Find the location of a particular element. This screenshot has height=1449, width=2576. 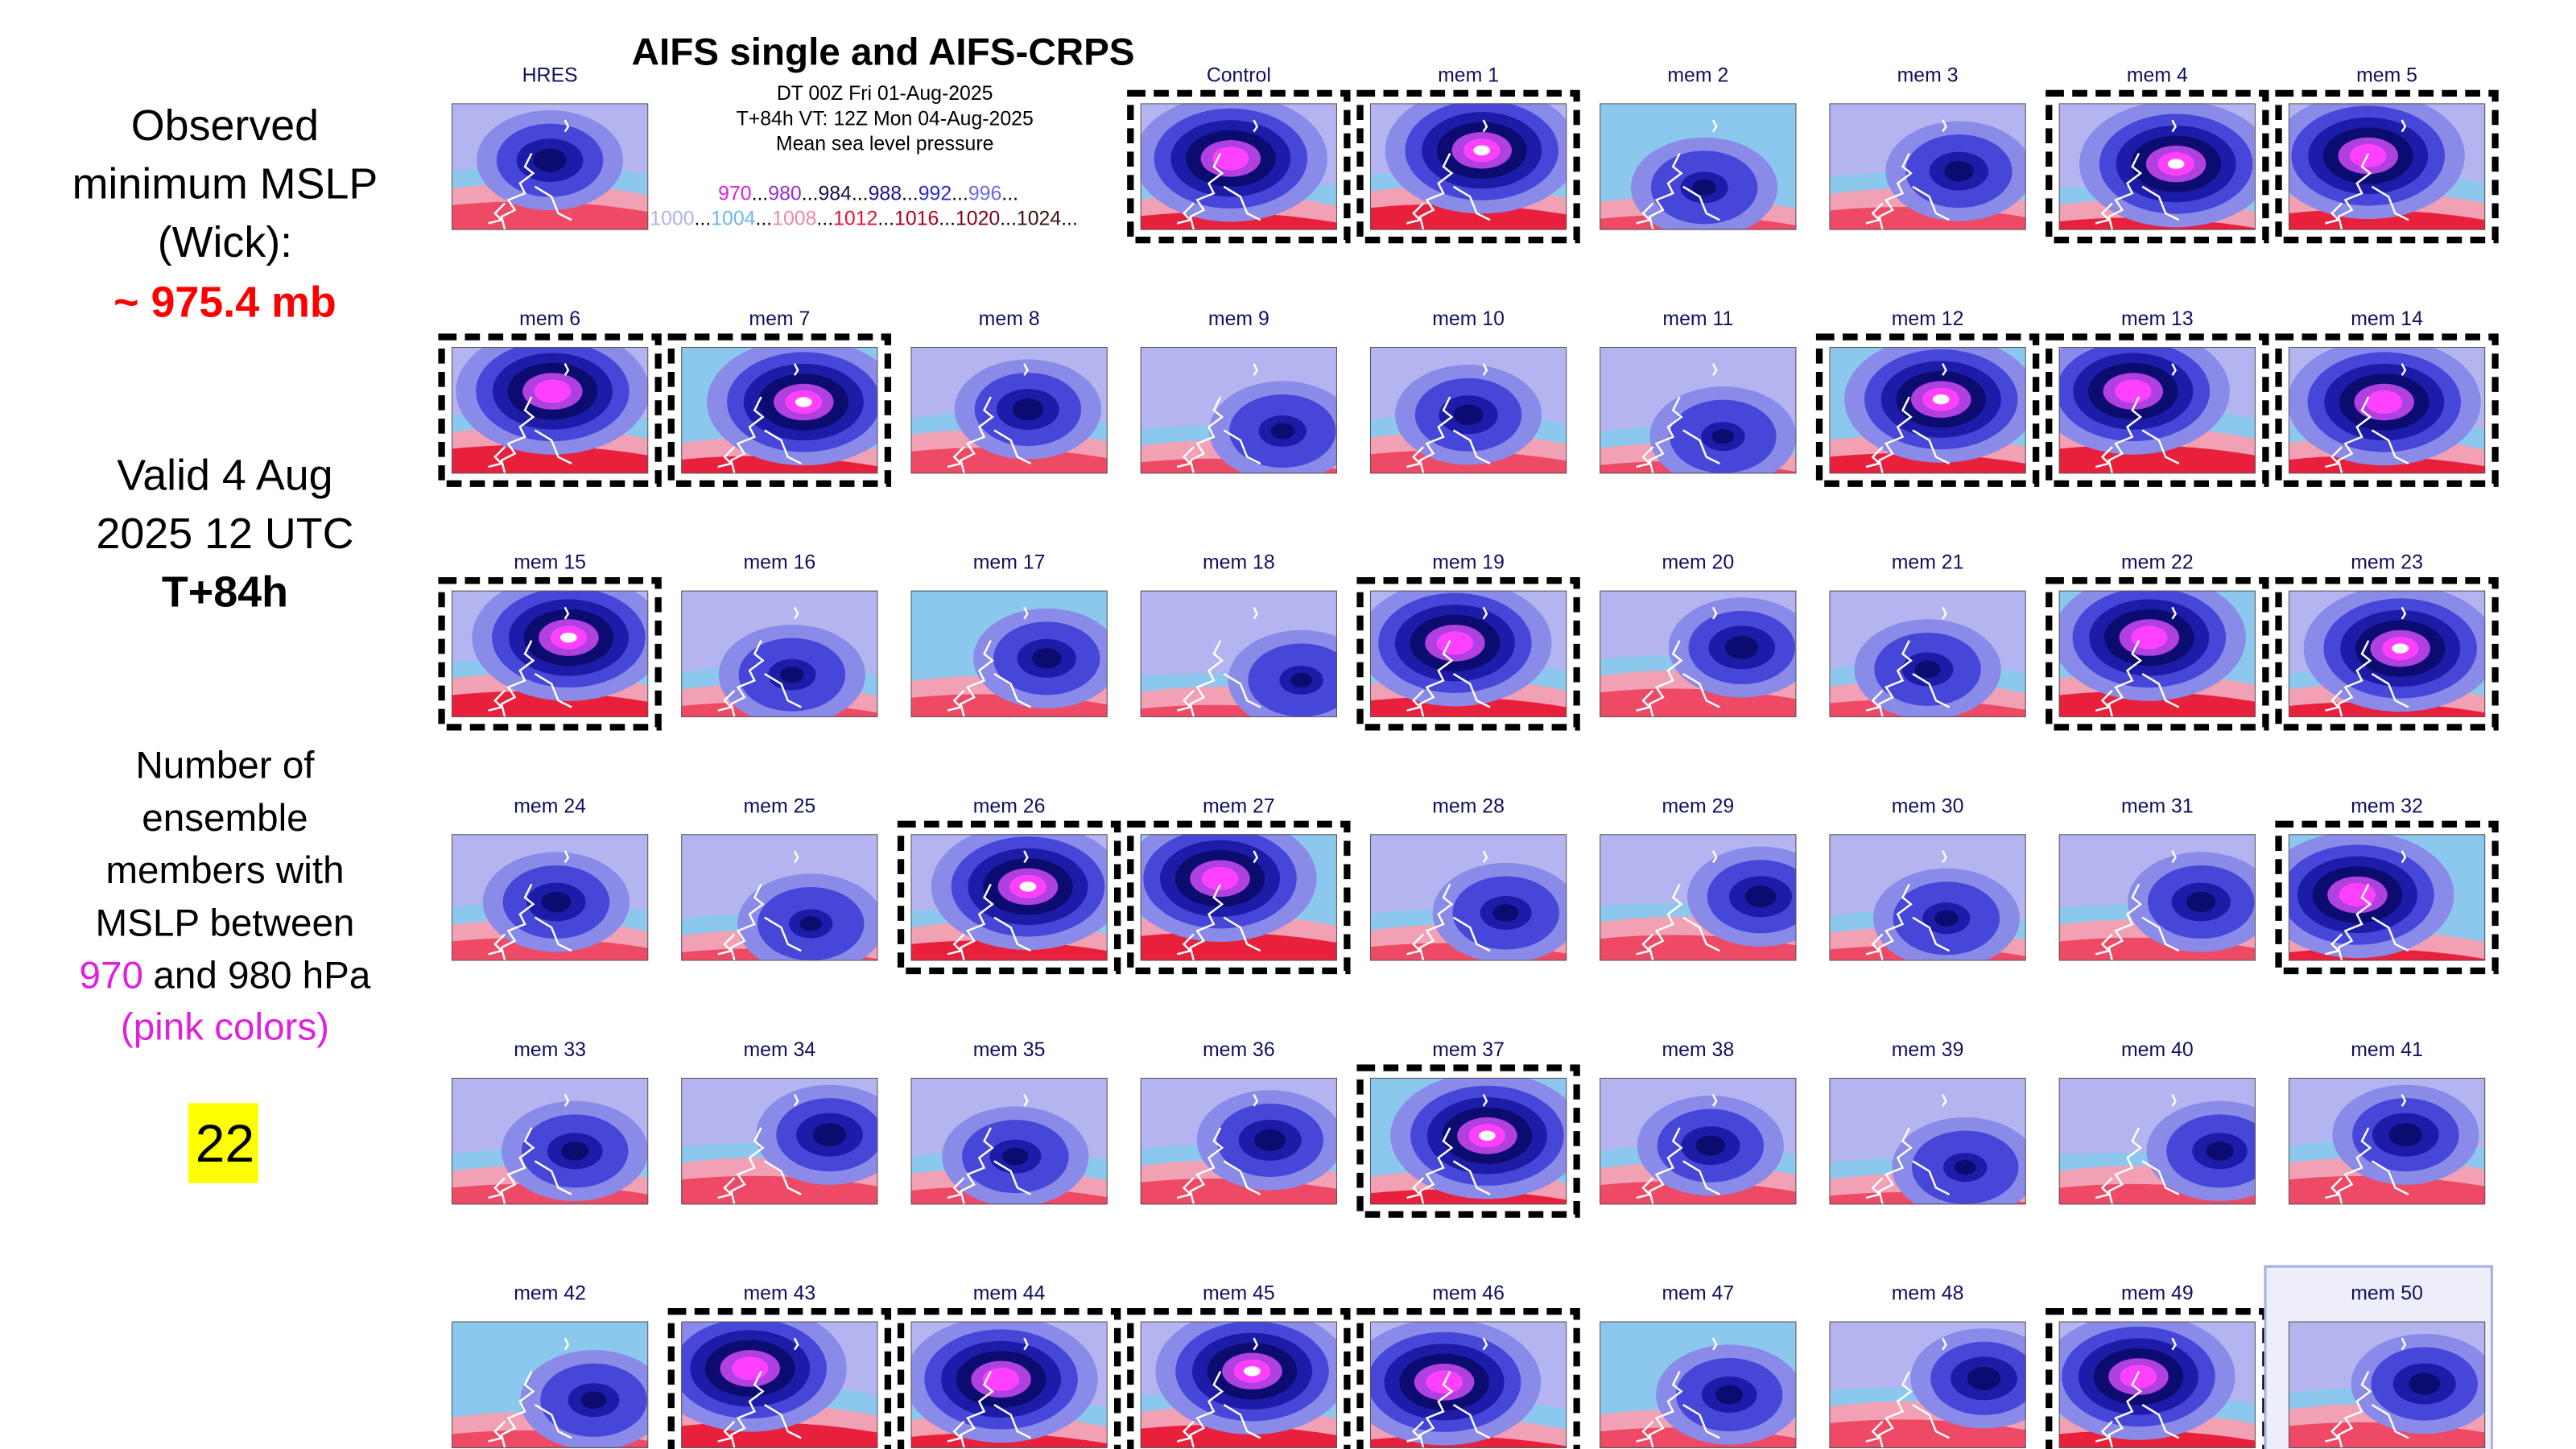

panel-label: mem 47 is located at coordinates (1698, 1294).